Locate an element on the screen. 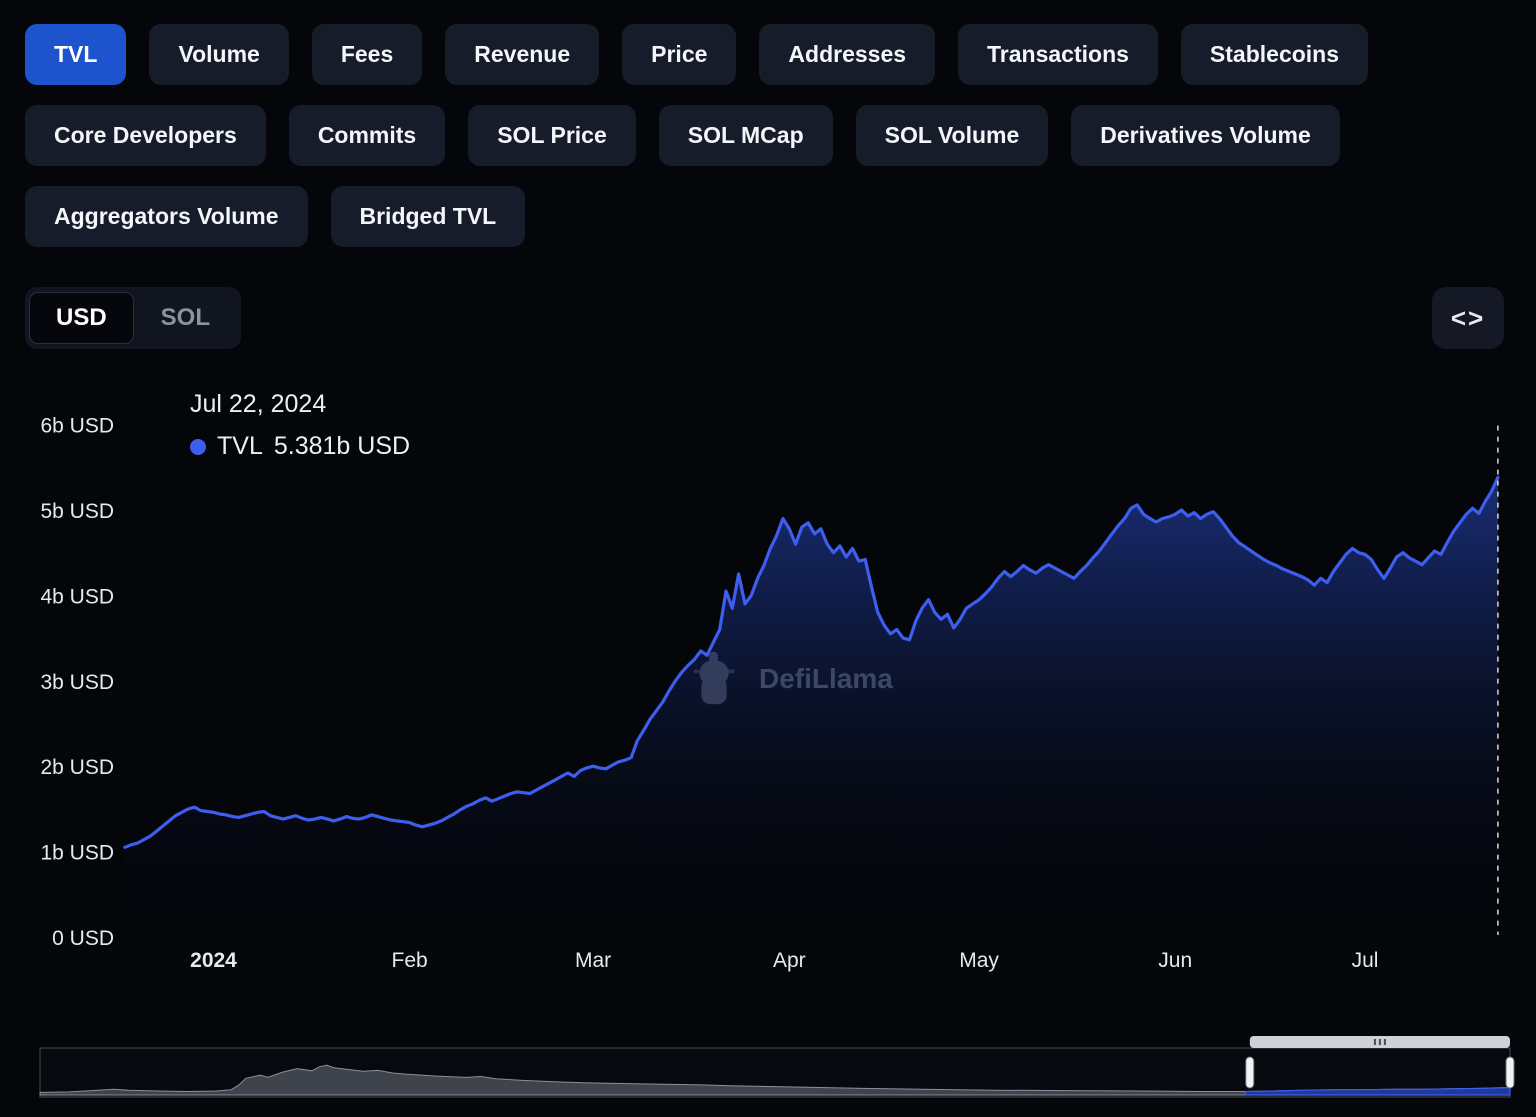  denomination-toggle: USD SOL is located at coordinates (133, 318).